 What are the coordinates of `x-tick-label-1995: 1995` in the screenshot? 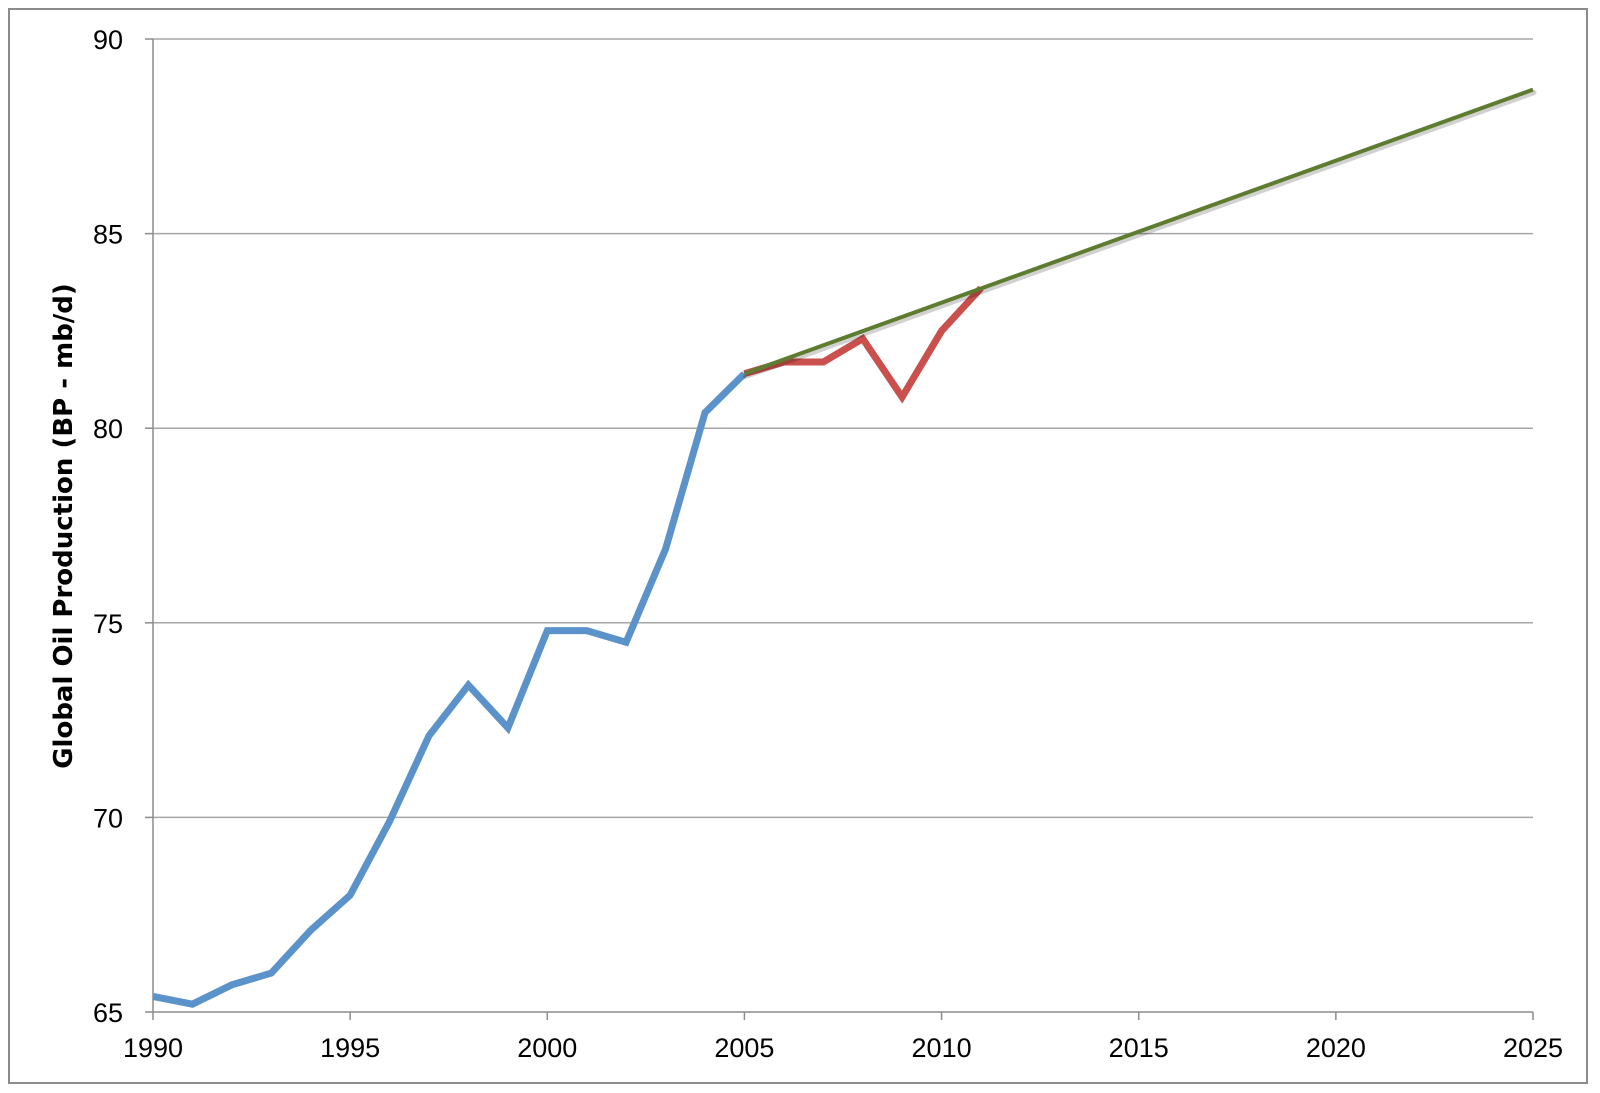 It's located at (350, 1048).